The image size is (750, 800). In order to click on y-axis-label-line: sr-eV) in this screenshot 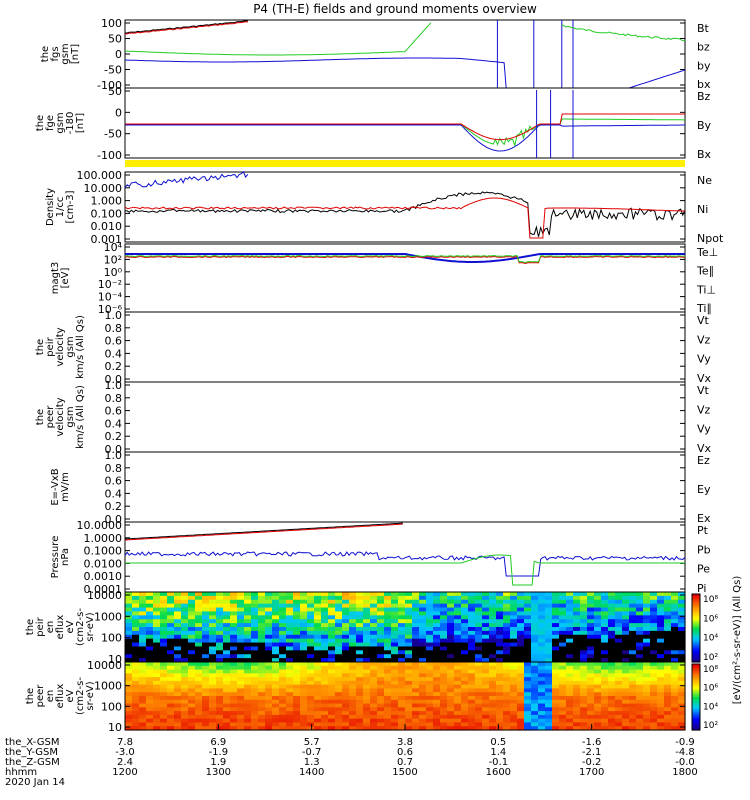, I will do `click(90, 695)`.